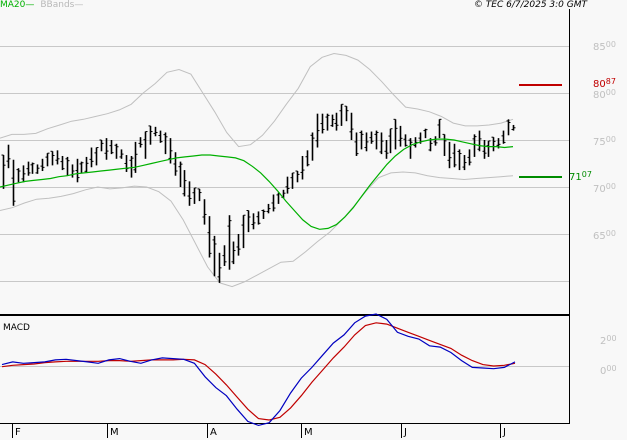 The image size is (627, 440). What do you see at coordinates (17, 5) in the screenshot?
I see `legend-ma20: MA20—` at bounding box center [17, 5].